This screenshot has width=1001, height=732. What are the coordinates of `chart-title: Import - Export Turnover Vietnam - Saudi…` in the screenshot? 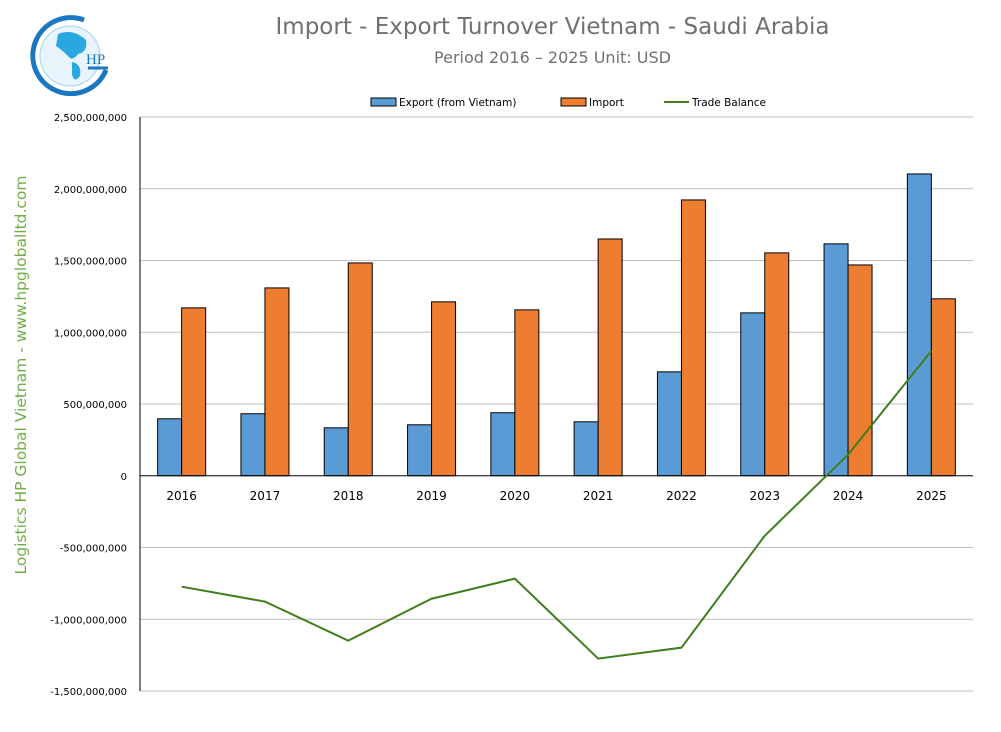 It's located at (552, 27).